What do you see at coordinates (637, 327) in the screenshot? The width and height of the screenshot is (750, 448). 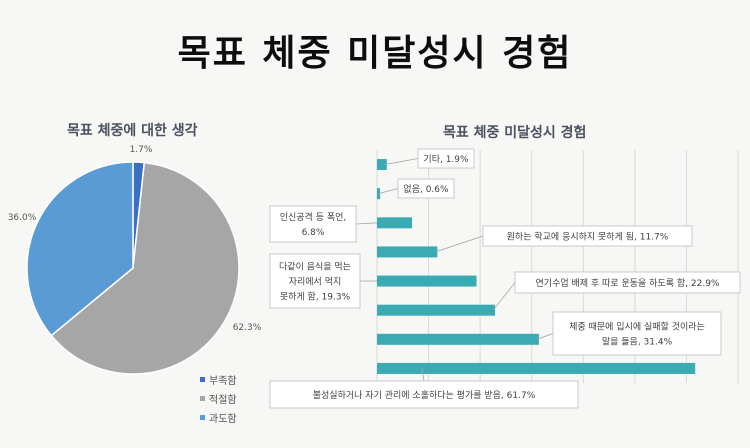 I see `data-label: 체중 때문에 입시에 실패할 것이라는` at bounding box center [637, 327].